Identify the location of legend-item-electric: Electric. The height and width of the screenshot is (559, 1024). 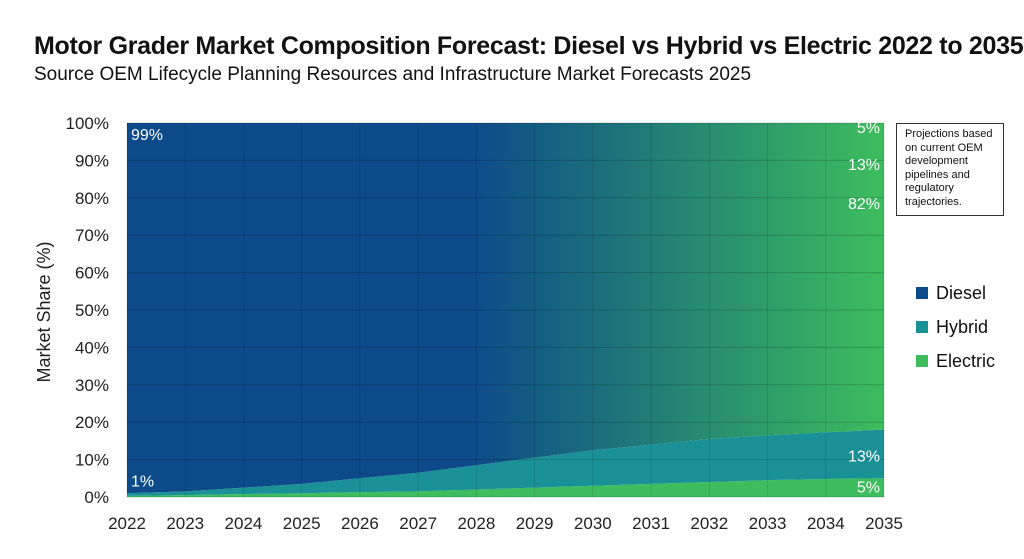
(955, 361).